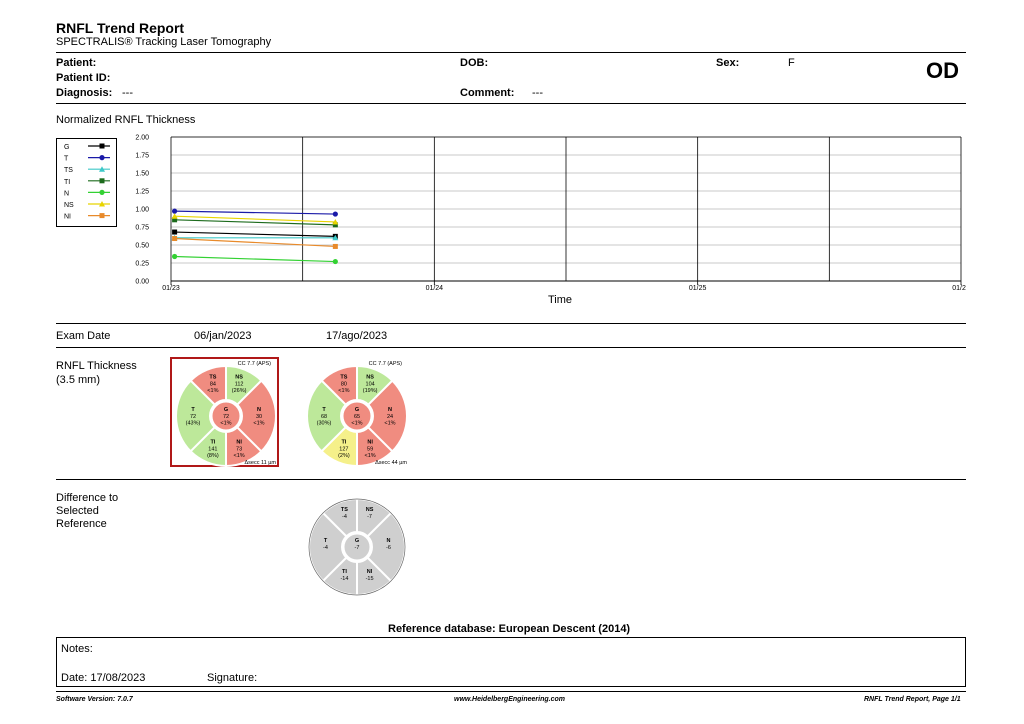 The image size is (1024, 724). Describe the element at coordinates (728, 63) in the screenshot. I see `sex-label: Sex:` at that location.